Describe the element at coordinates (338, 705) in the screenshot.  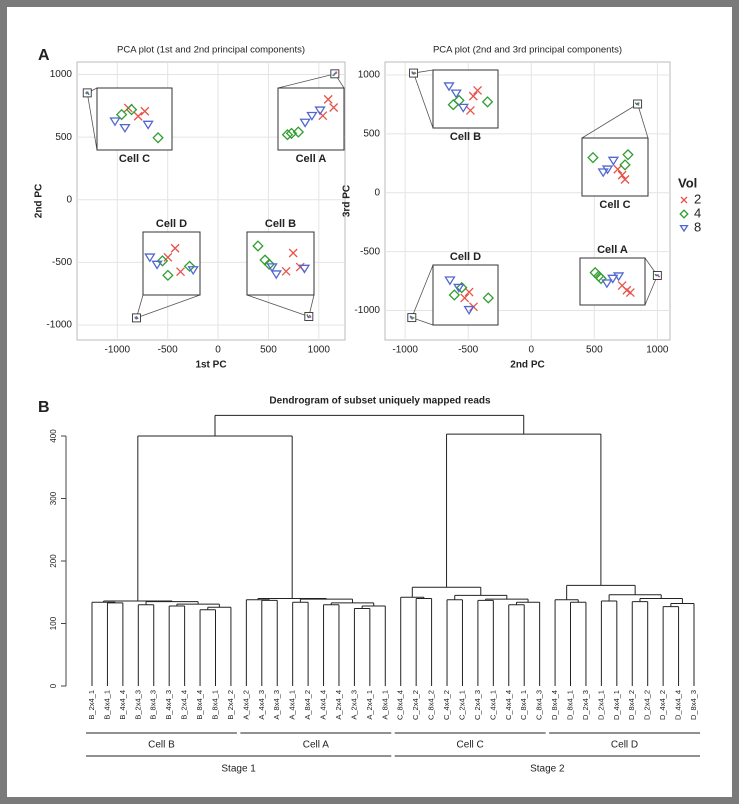
I see `leaf-label: A_2x4_4` at that location.